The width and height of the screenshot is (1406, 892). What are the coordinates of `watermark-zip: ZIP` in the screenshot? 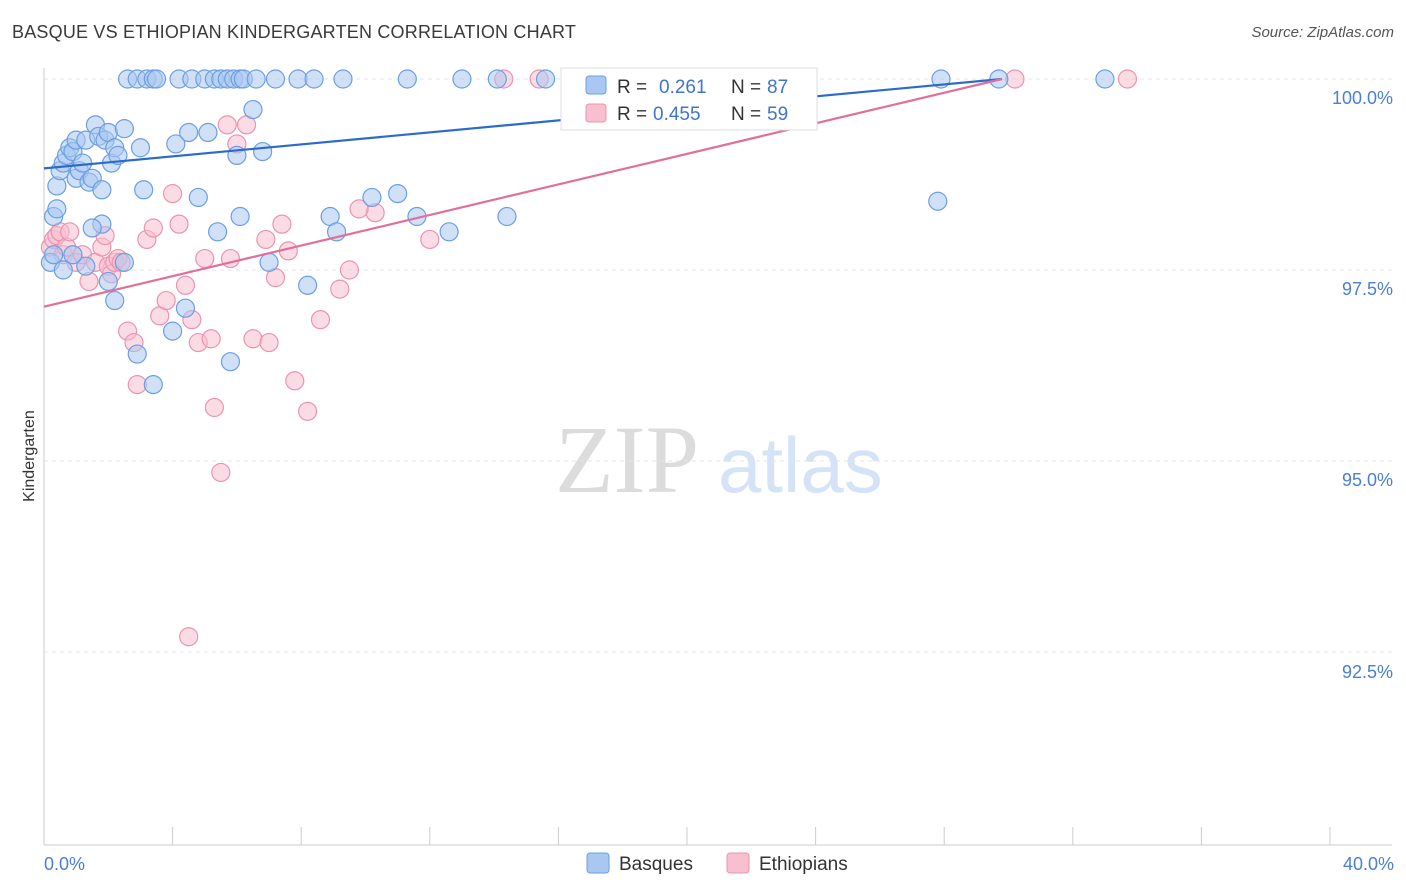 It's located at (627, 459).